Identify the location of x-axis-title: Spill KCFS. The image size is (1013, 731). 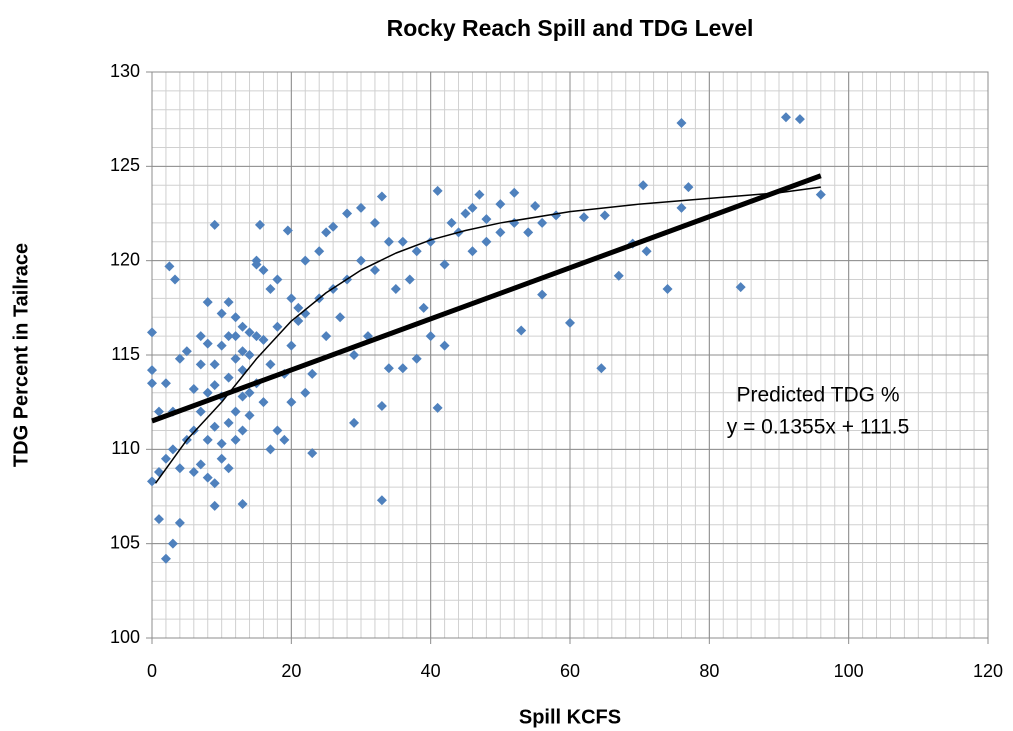
(570, 717).